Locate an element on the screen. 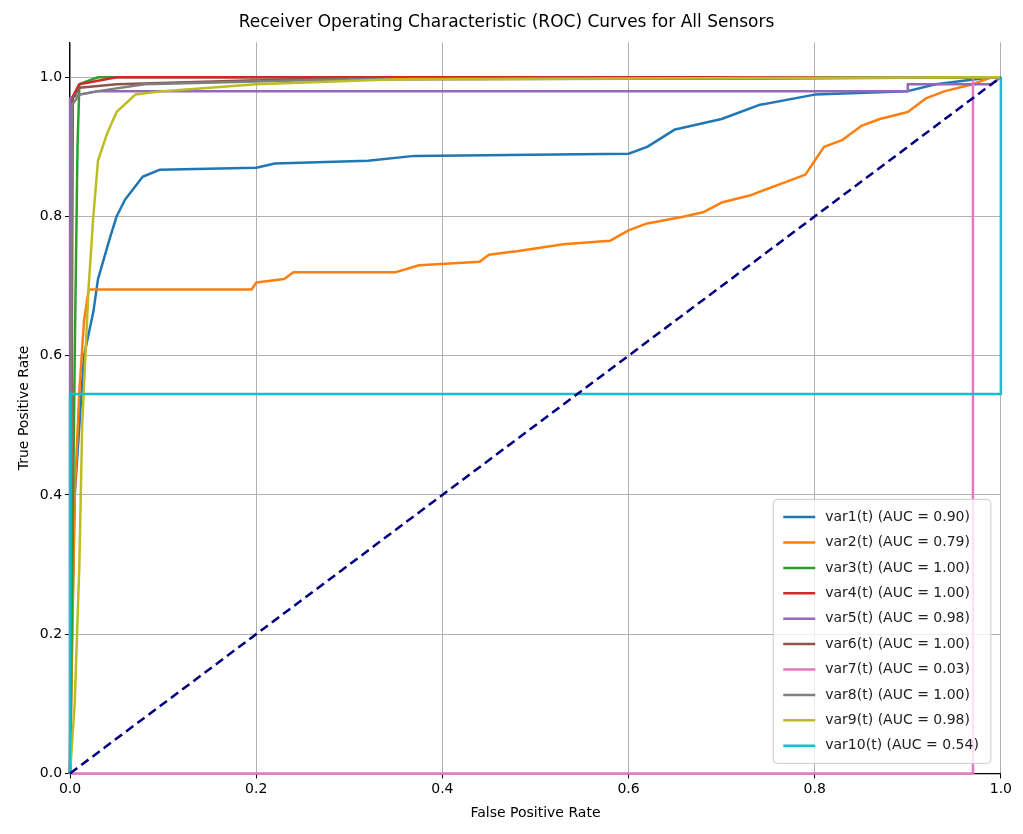 Image resolution: width=1023 pixels, height=834 pixels. y-tick-label: 0.2 is located at coordinates (51, 632).